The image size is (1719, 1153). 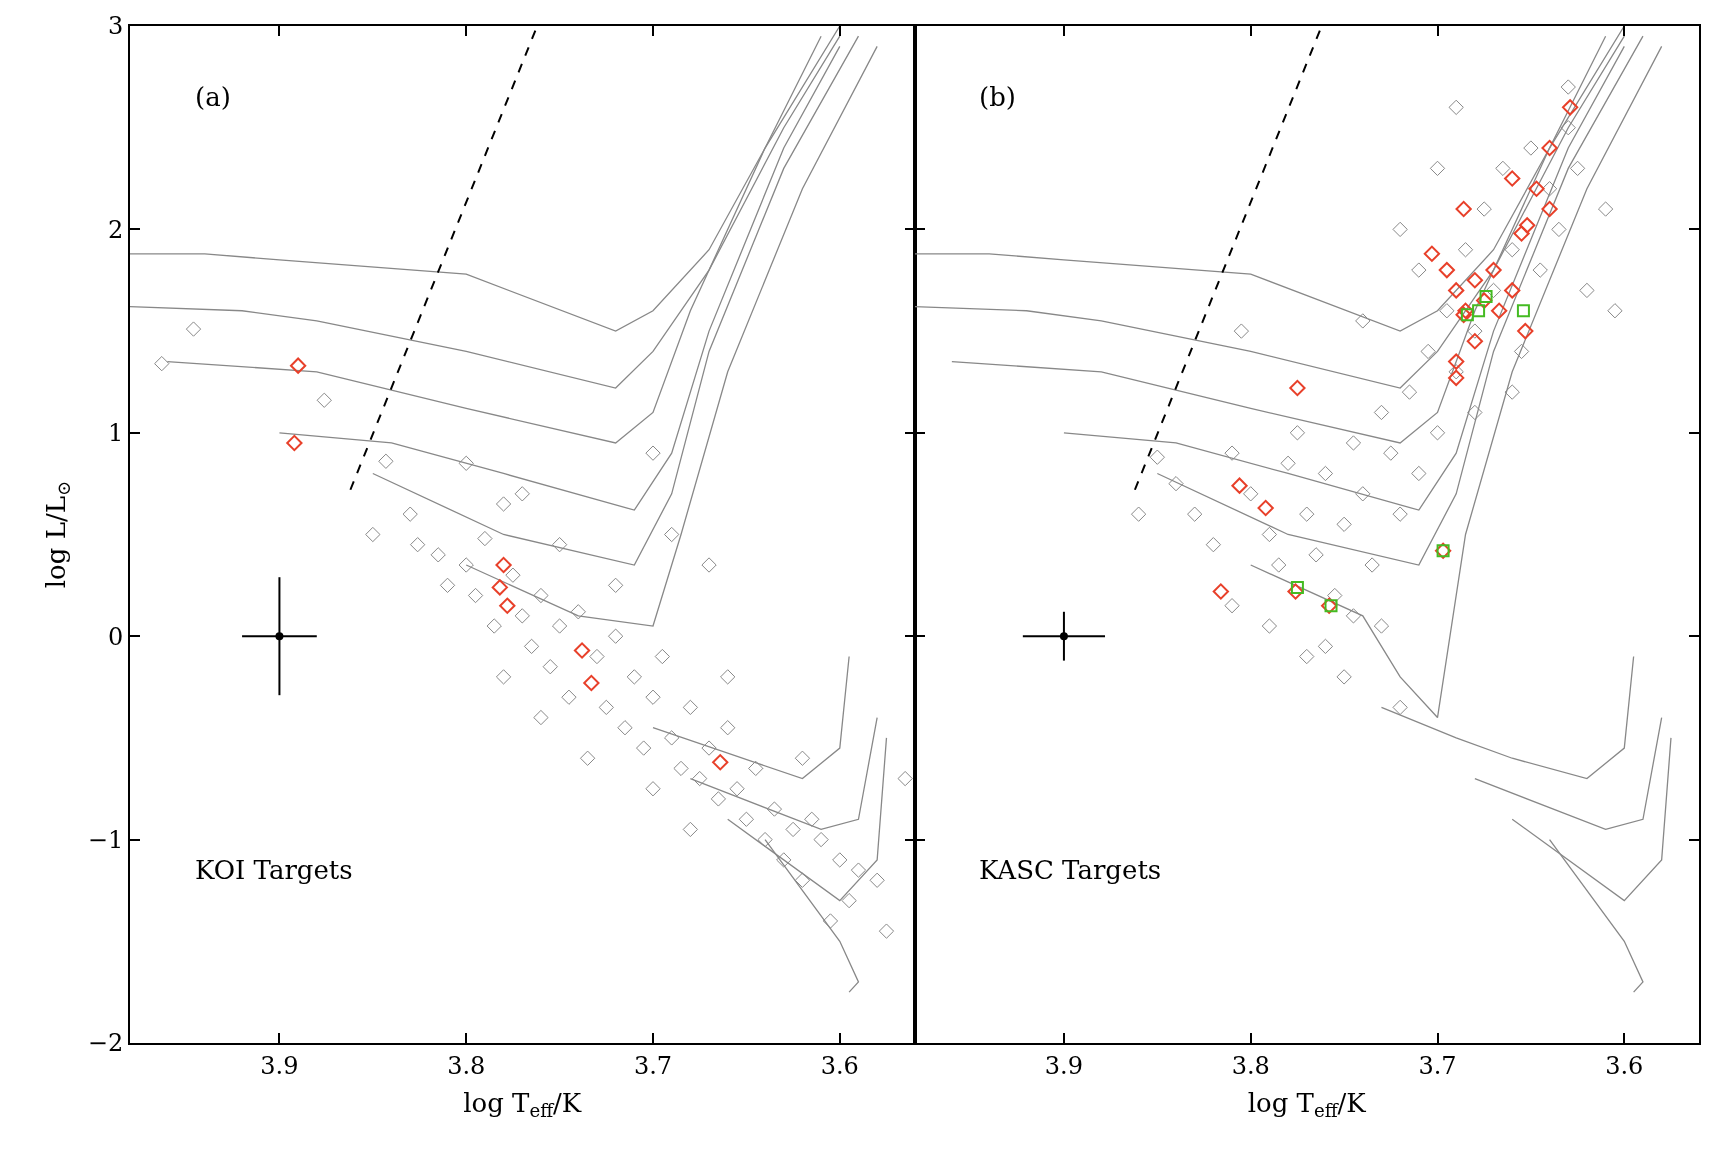 What do you see at coordinates (115, 229) in the screenshot?
I see `y-tick-label: 2` at bounding box center [115, 229].